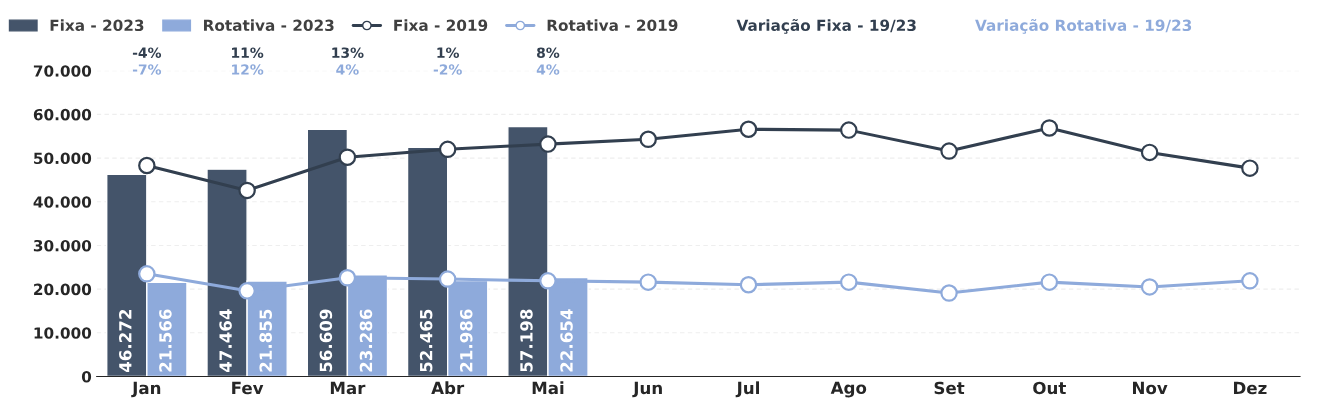 This screenshot has height=416, width=1343. Describe the element at coordinates (548, 388) in the screenshot. I see `x-tick-label: Mai` at that location.